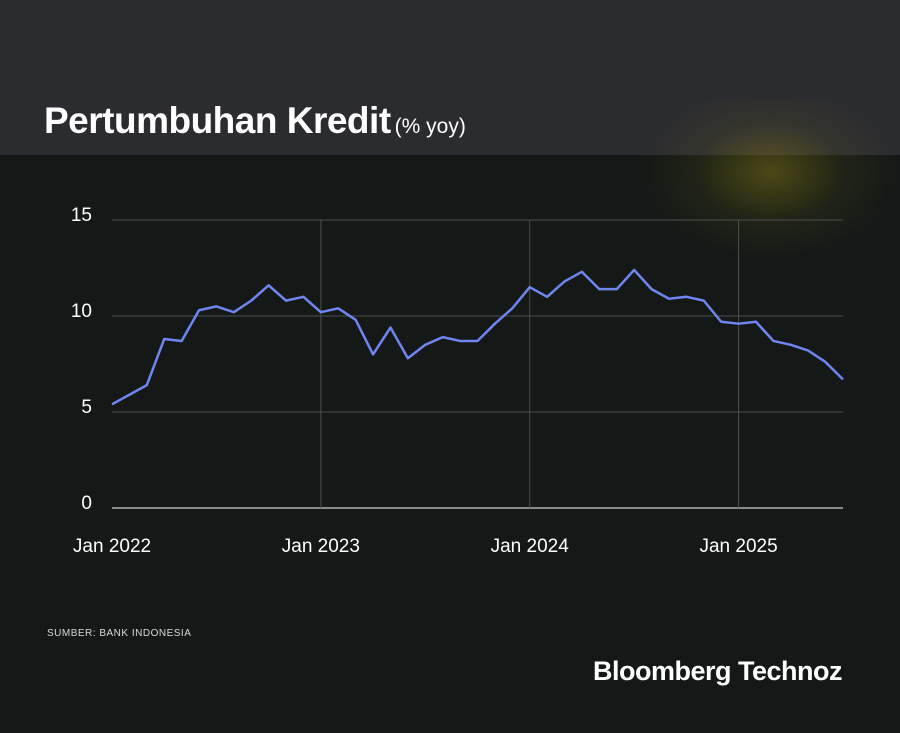 This screenshot has height=733, width=900. Describe the element at coordinates (112, 546) in the screenshot. I see `x-tick-label: Jan 2022` at that location.